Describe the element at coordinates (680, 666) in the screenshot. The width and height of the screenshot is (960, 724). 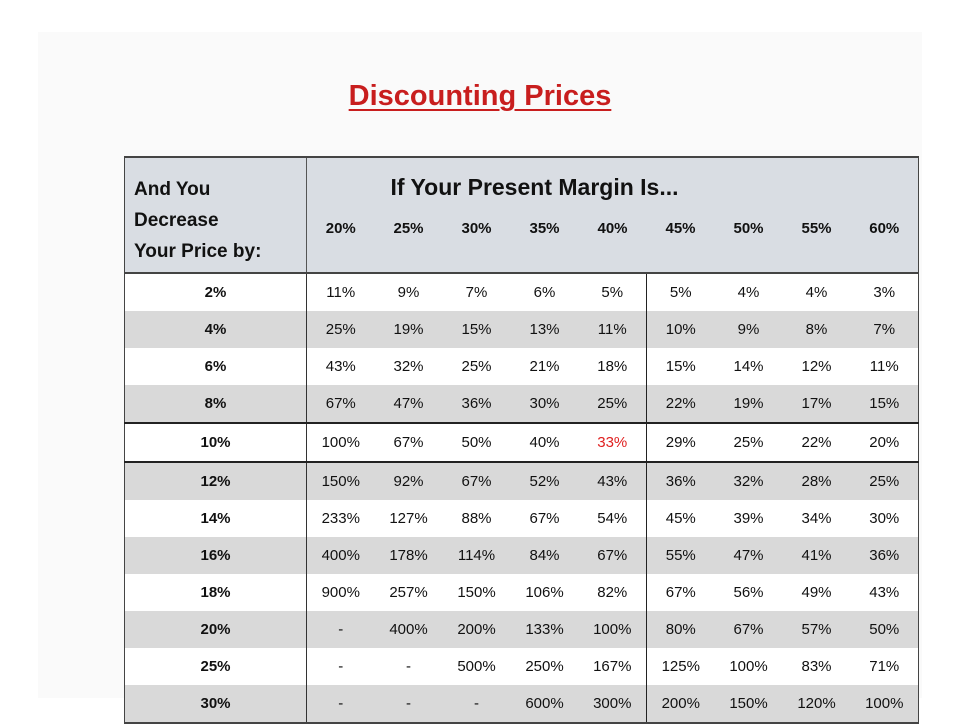
I see `table-cell: 125%` at that location.